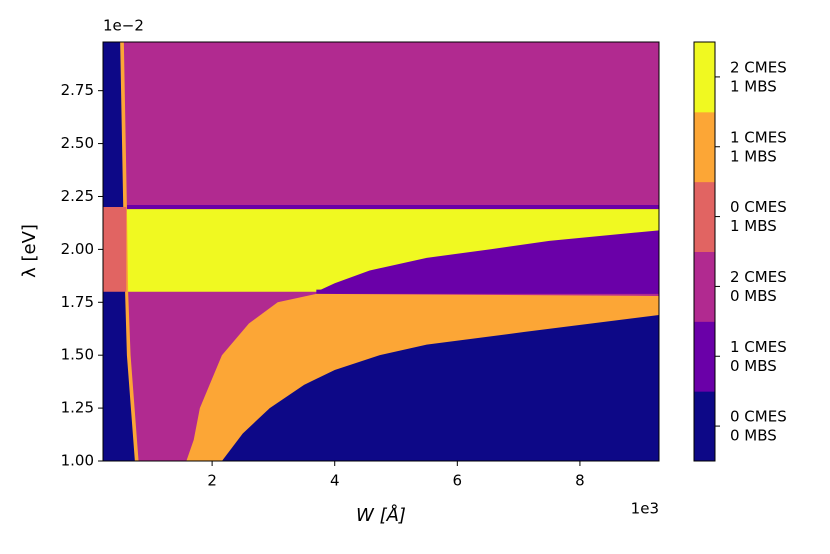  What do you see at coordinates (381, 515) in the screenshot?
I see `x-axis-label: W [Å]` at bounding box center [381, 515].